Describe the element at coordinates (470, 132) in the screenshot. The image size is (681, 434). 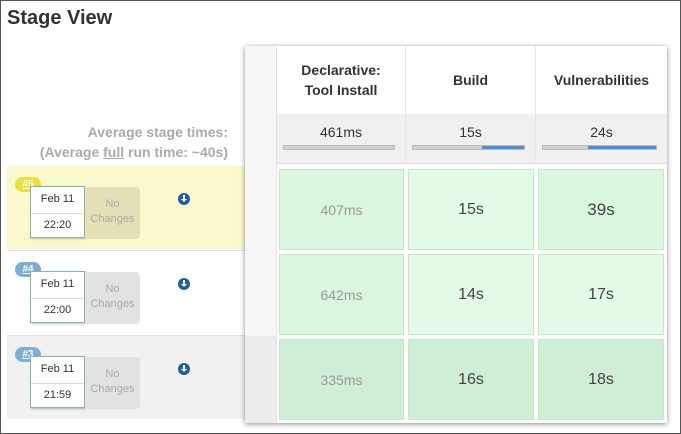
I see `avg-time-value: 15s` at that location.